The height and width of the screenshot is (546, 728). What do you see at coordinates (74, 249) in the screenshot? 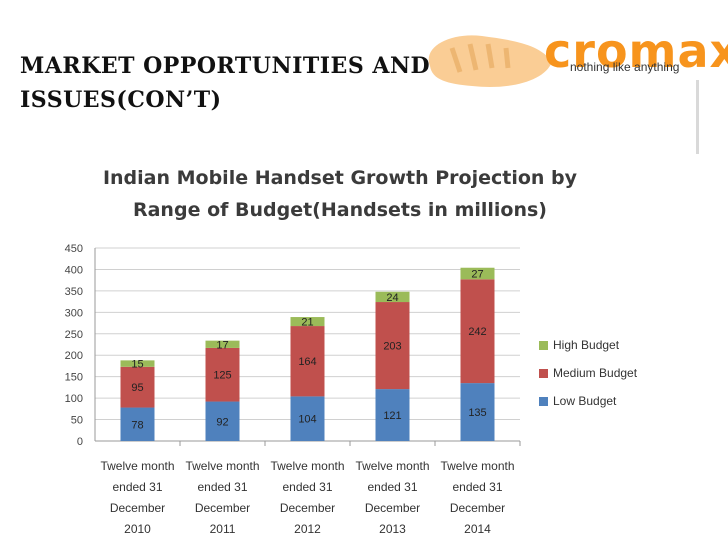
I see `y-tick-label: 450` at bounding box center [74, 249].